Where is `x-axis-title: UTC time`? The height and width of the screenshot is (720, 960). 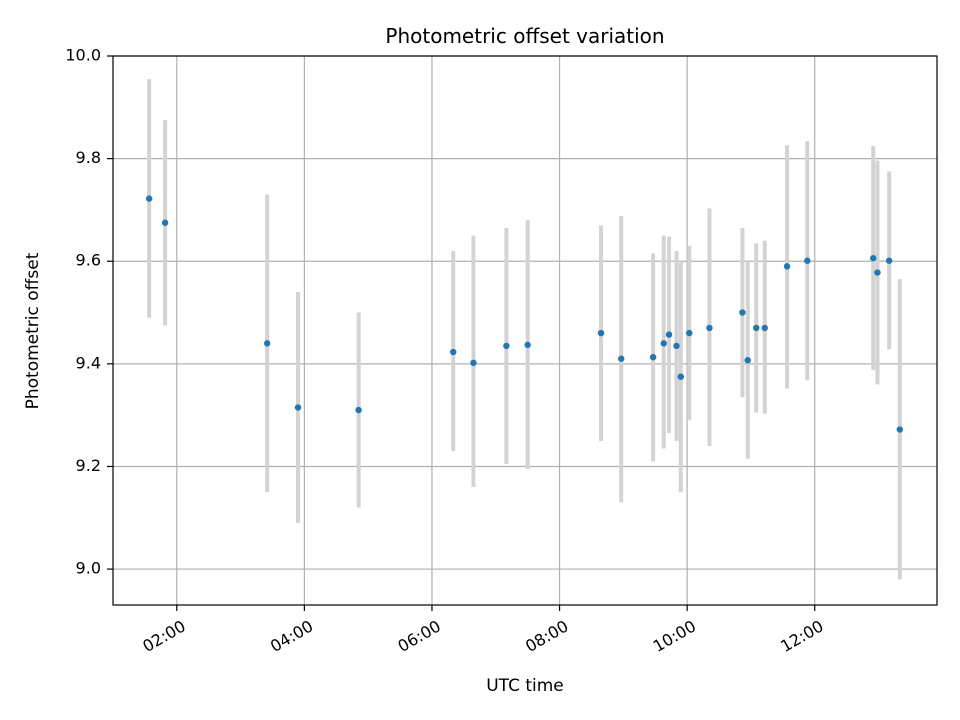
x-axis-title: UTC time is located at coordinates (525, 686).